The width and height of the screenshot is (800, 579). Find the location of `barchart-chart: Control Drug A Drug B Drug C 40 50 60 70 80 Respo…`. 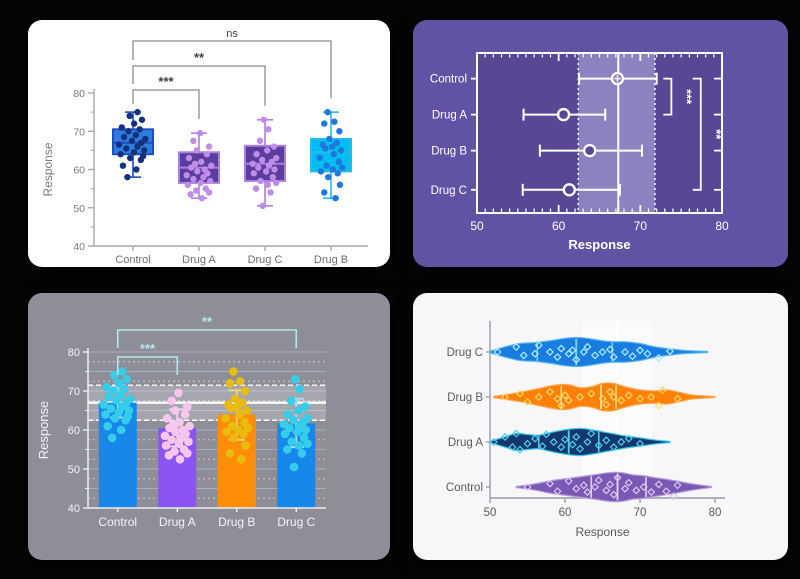

barchart-chart: Control Drug A Drug B Drug C 40 50 60 70 80 Respo… is located at coordinates (181, 421).